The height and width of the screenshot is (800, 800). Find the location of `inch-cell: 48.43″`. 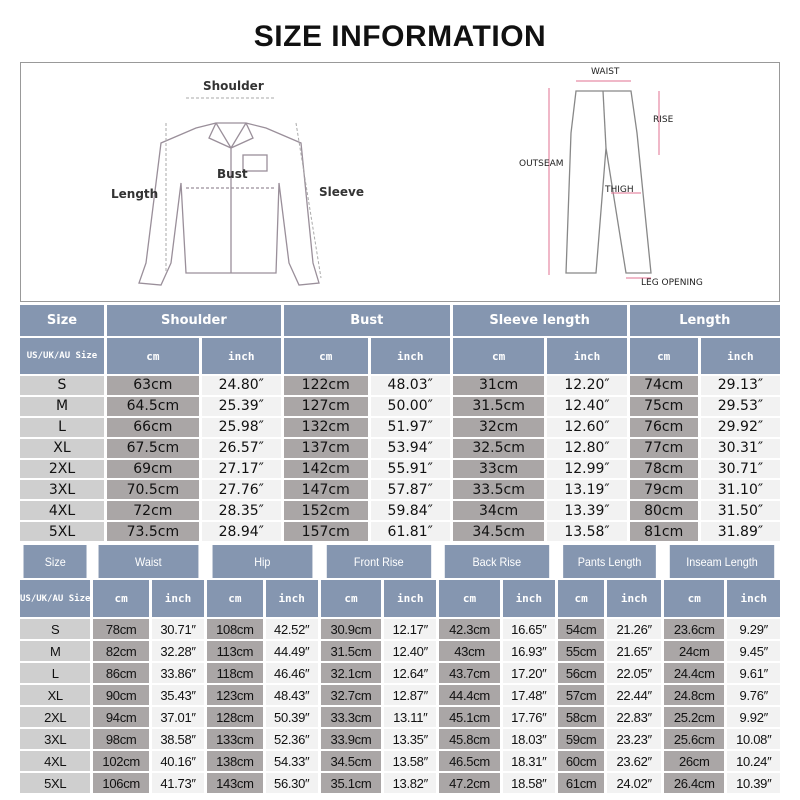

inch-cell: 48.43″ is located at coordinates (291, 695).